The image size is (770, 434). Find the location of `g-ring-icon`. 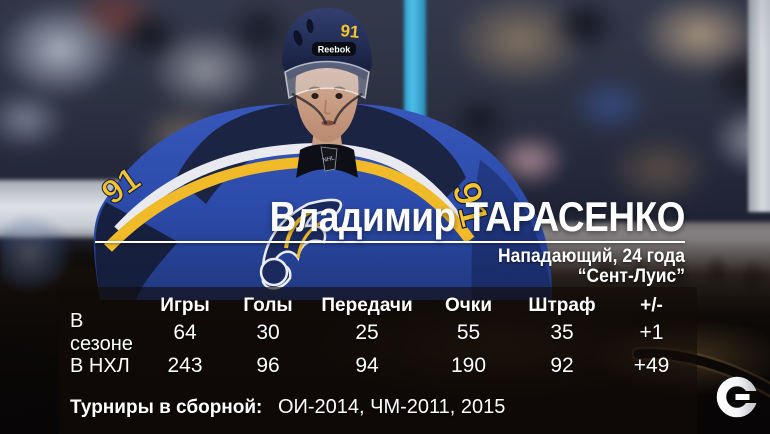

g-ring-icon is located at coordinates (737, 397).